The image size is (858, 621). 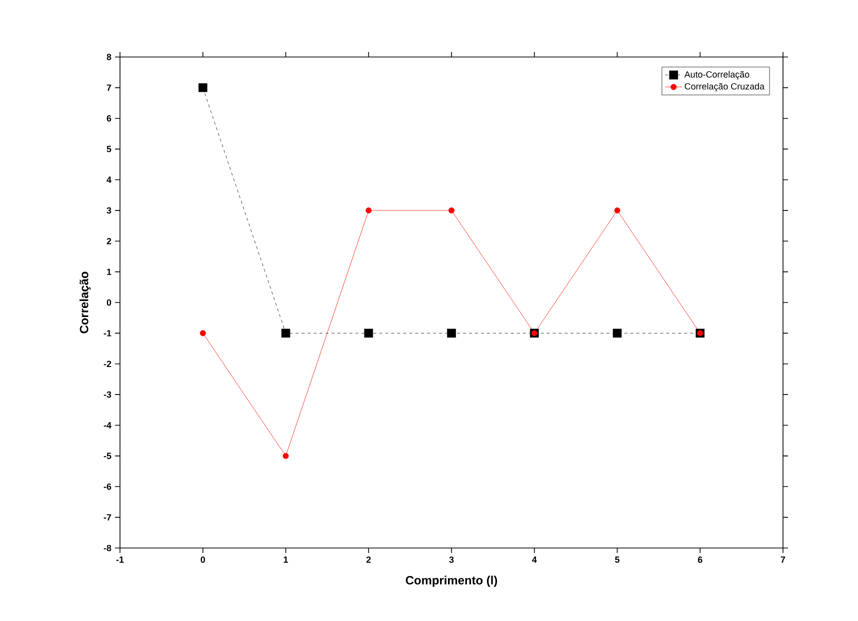 What do you see at coordinates (109, 118) in the screenshot?
I see `y-tick-label: 6` at bounding box center [109, 118].